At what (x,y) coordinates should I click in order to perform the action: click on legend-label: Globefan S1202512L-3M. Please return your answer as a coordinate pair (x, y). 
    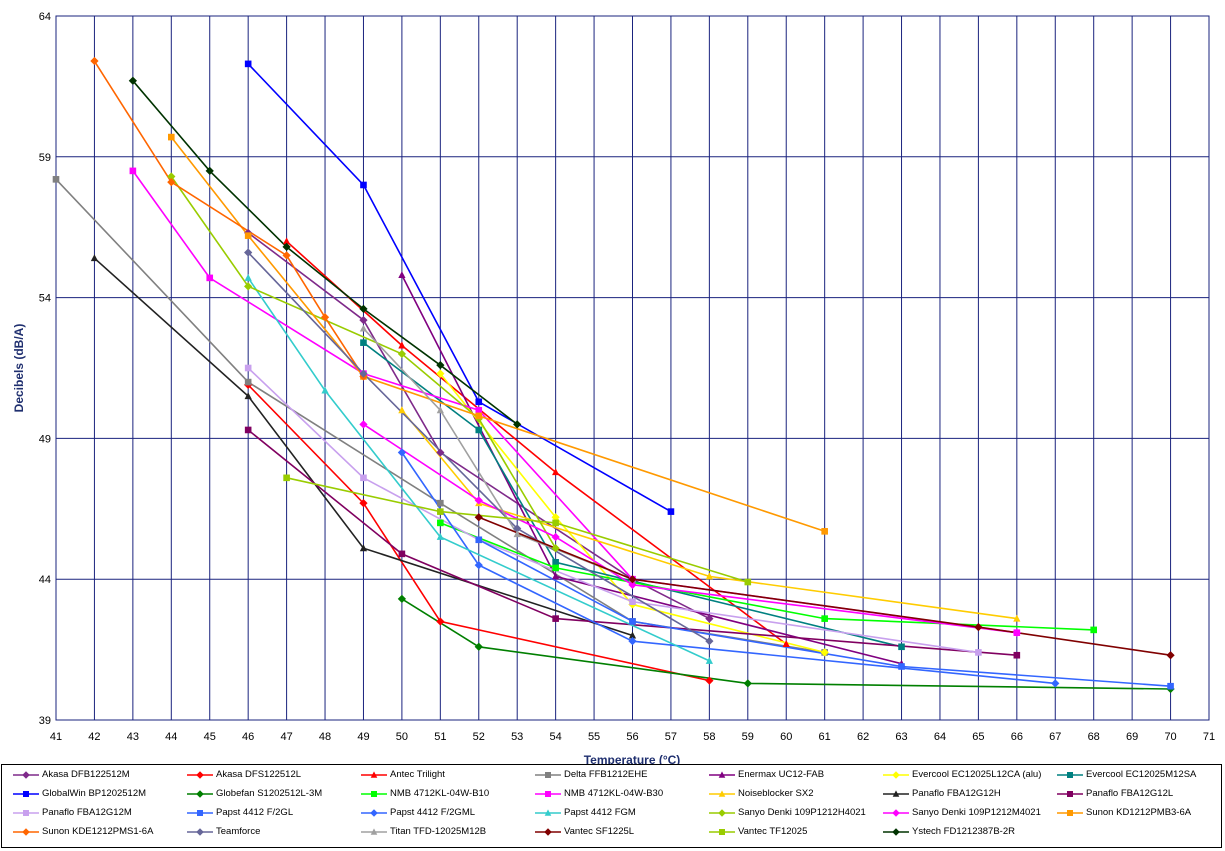
    Looking at the image, I should click on (269, 793).